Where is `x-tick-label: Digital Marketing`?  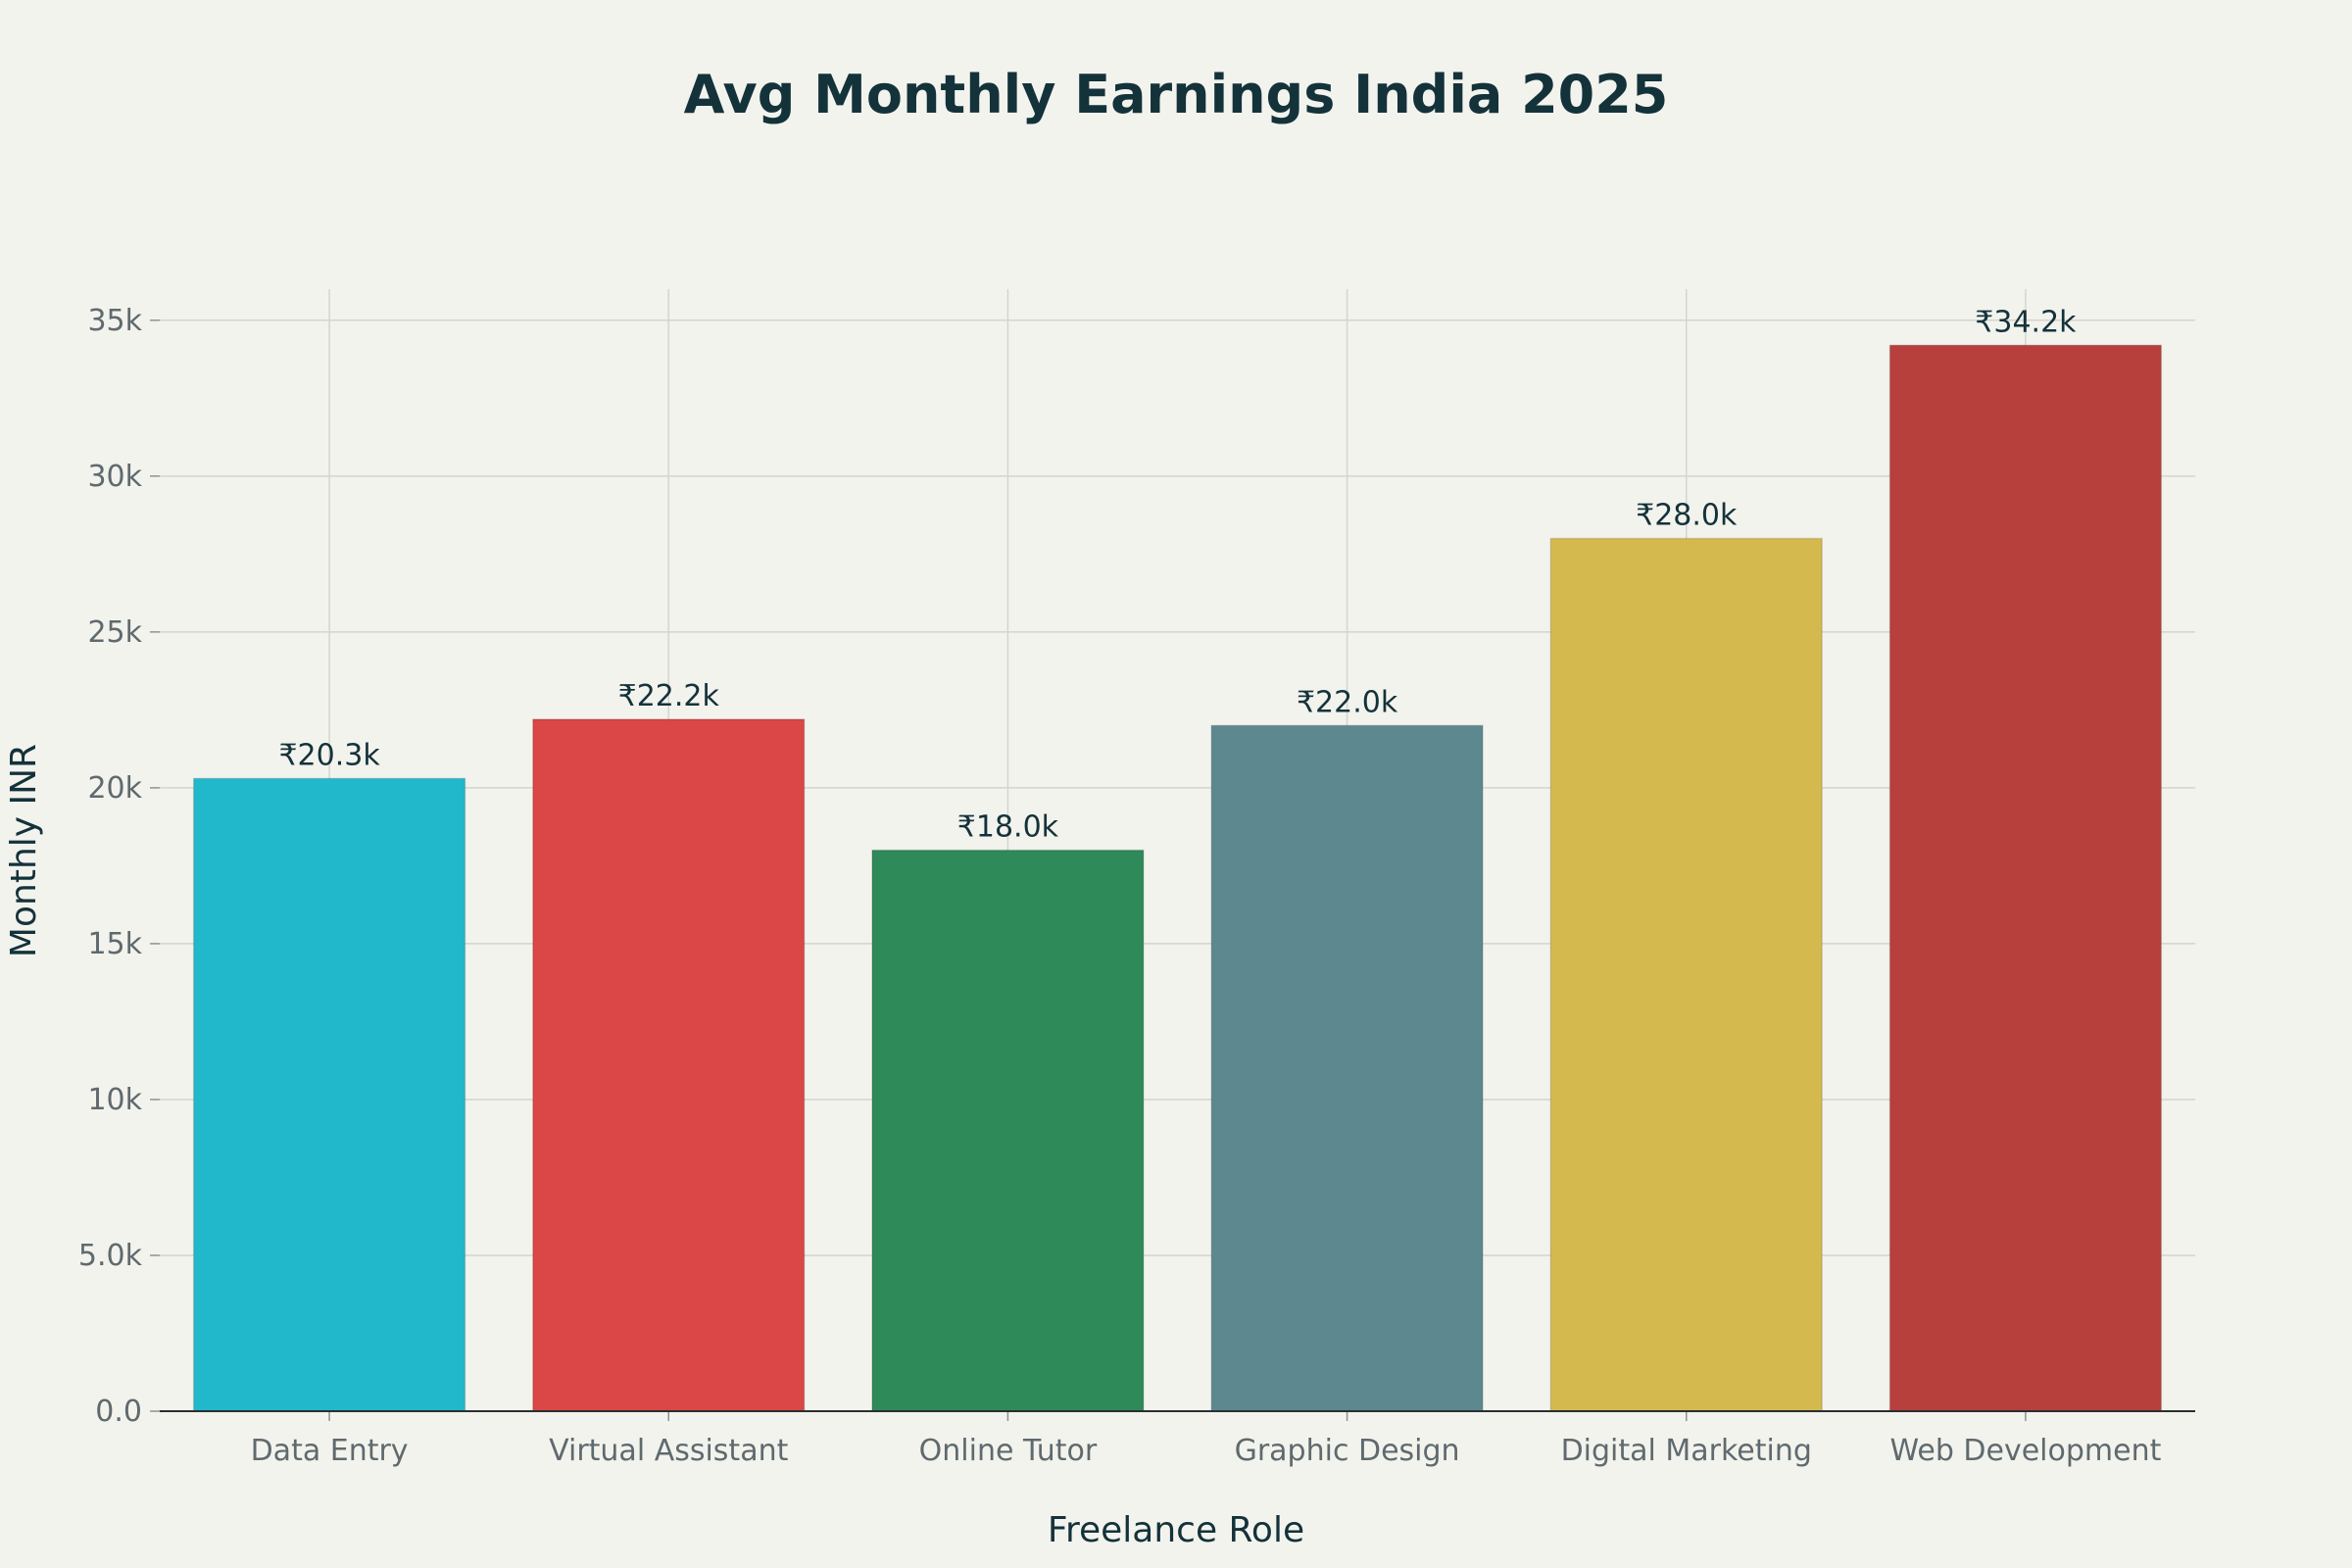 x-tick-label: Digital Marketing is located at coordinates (1686, 1451).